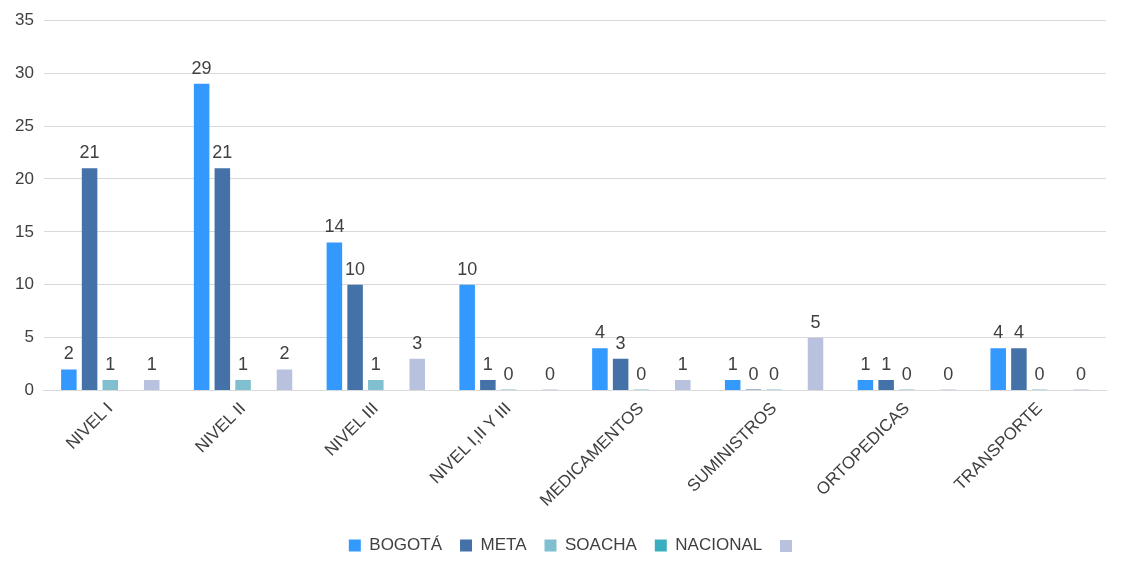  What do you see at coordinates (24, 19) in the screenshot?
I see `y-tick-label: 35` at bounding box center [24, 19].